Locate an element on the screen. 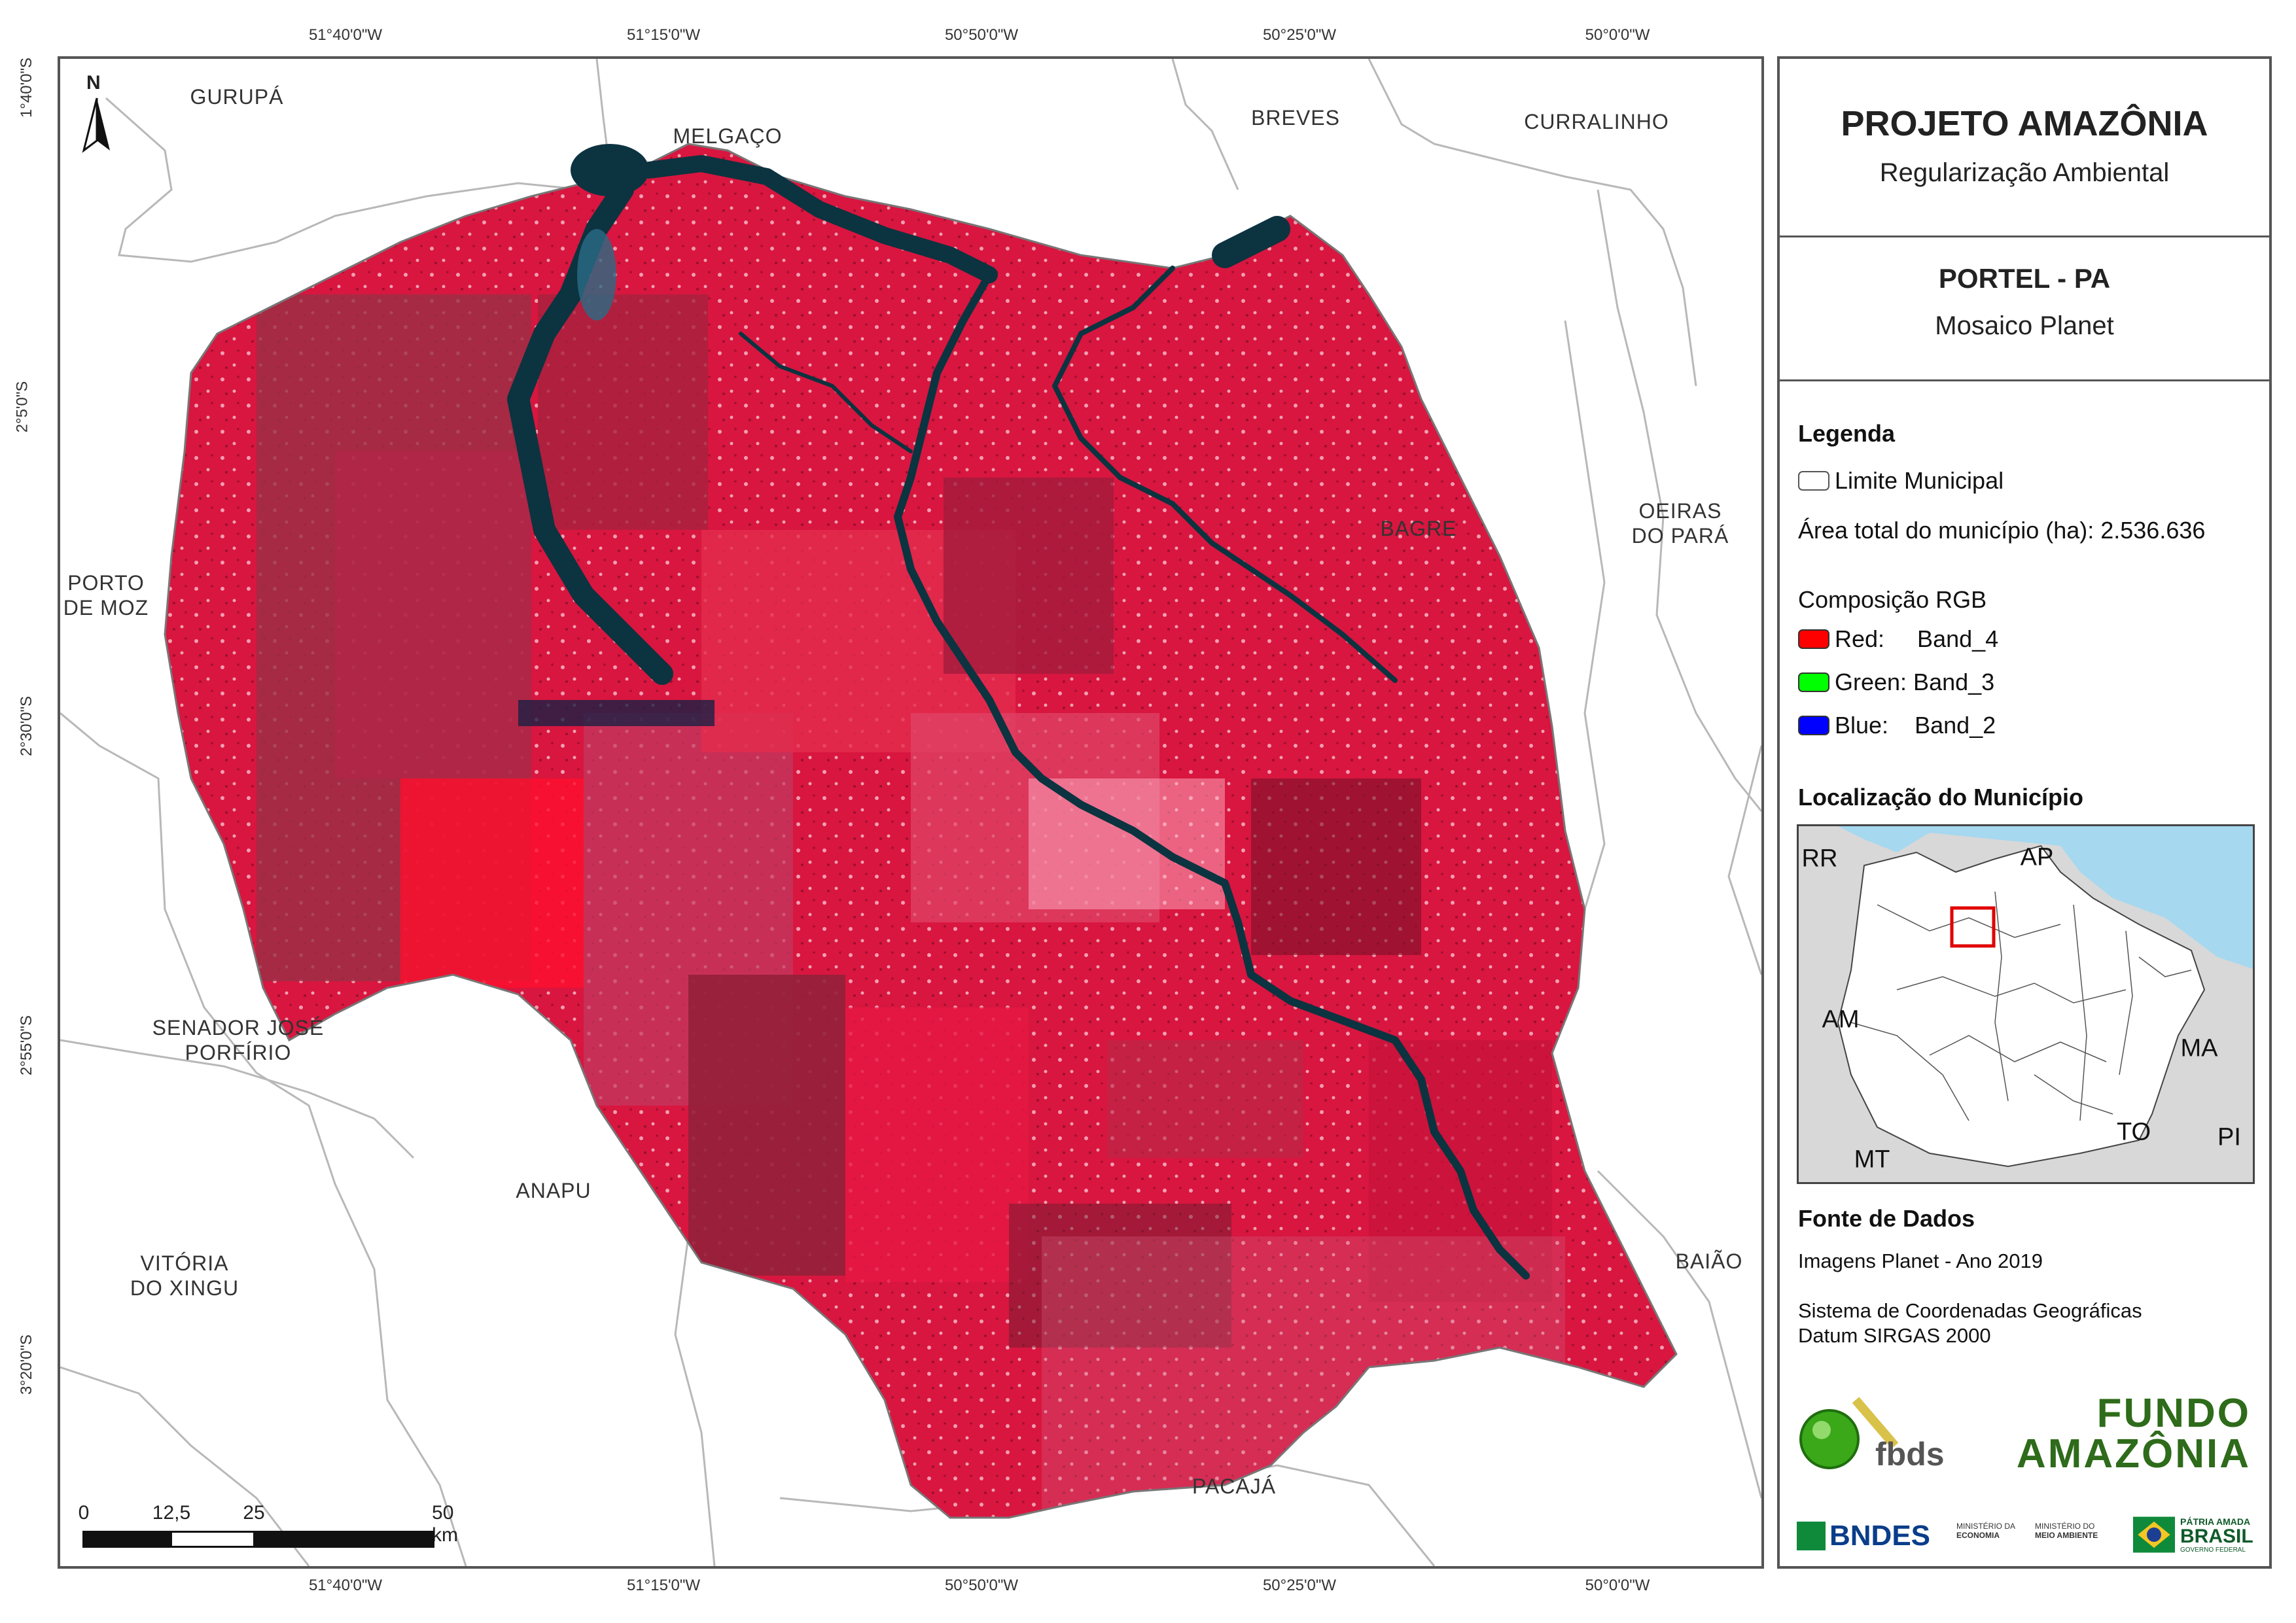 The width and height of the screenshot is (2296, 1623). bndes-icon is located at coordinates (1812, 1536).